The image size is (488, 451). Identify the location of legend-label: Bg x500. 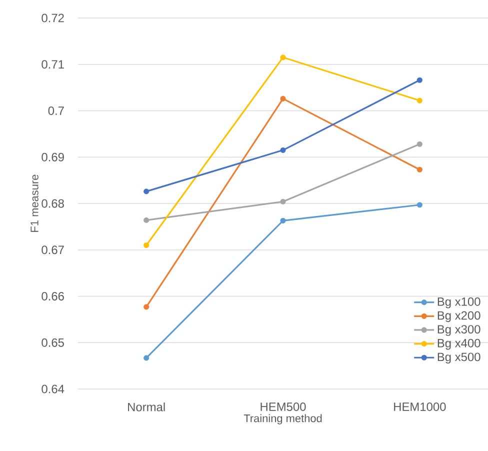
(459, 358).